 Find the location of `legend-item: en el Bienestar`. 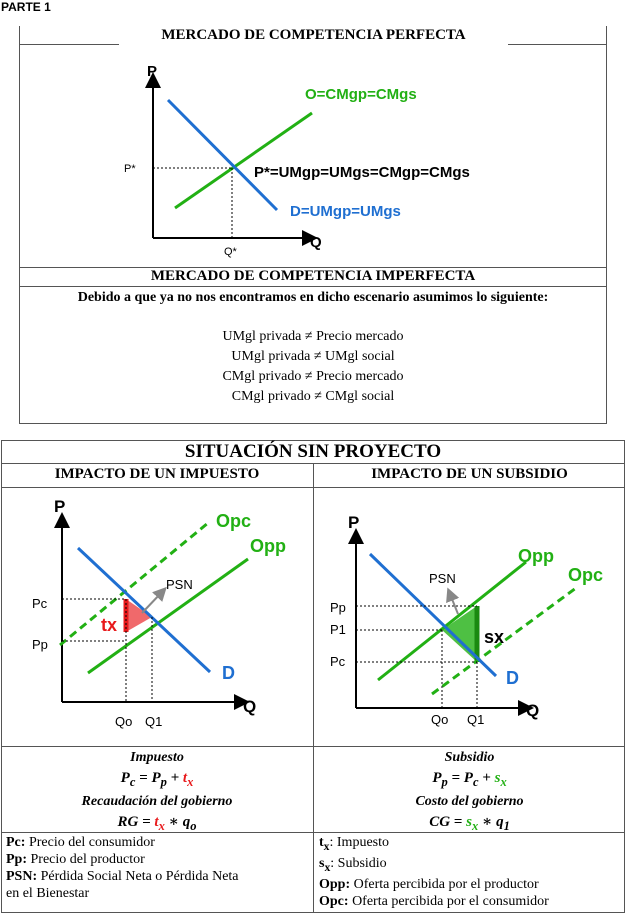

legend-item: en el Bienestar is located at coordinates (48, 893).